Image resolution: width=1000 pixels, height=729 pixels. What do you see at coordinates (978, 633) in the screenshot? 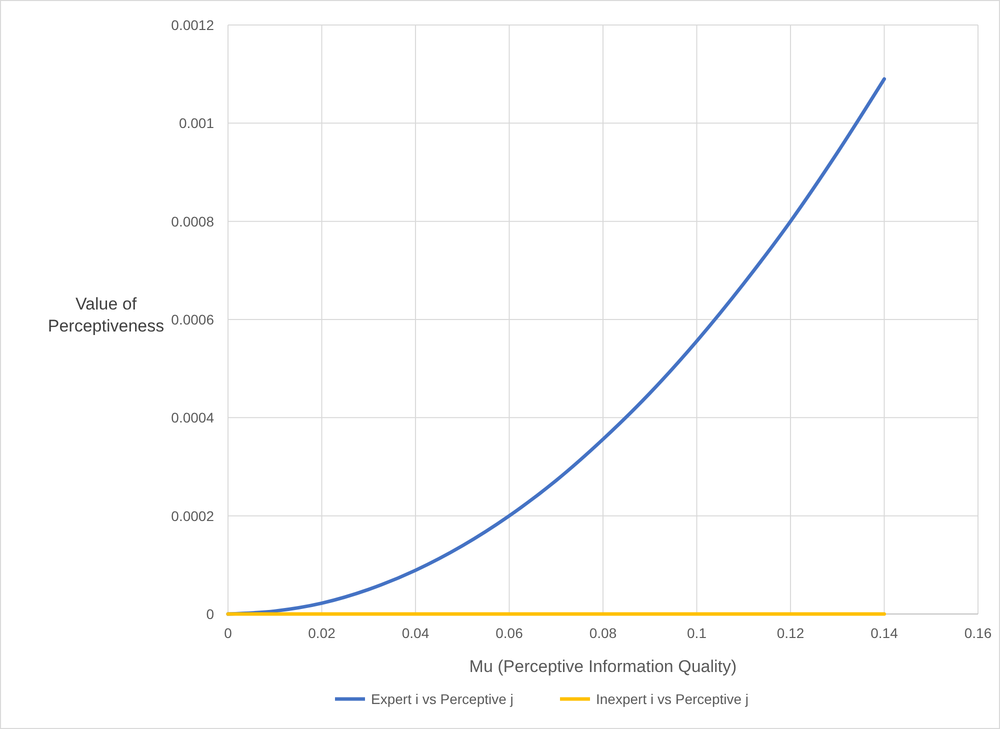
I see `x-tick-label: 0.16` at bounding box center [978, 633].